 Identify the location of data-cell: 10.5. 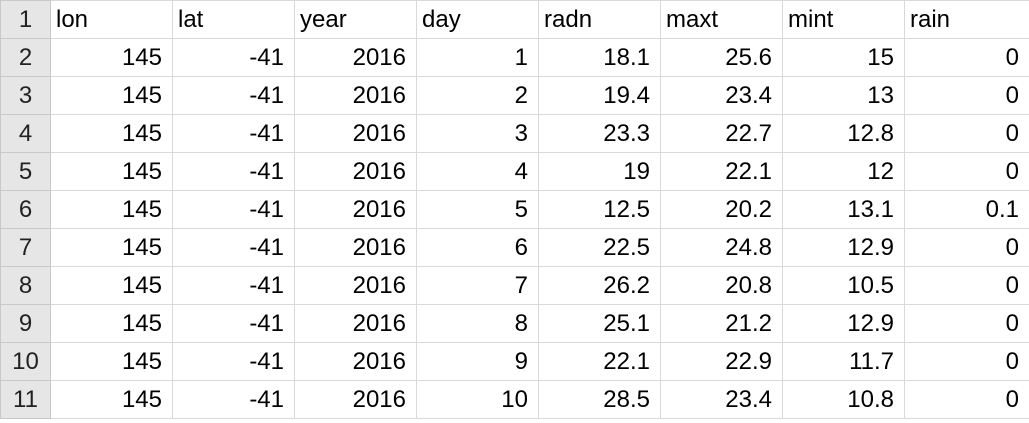
(843, 285).